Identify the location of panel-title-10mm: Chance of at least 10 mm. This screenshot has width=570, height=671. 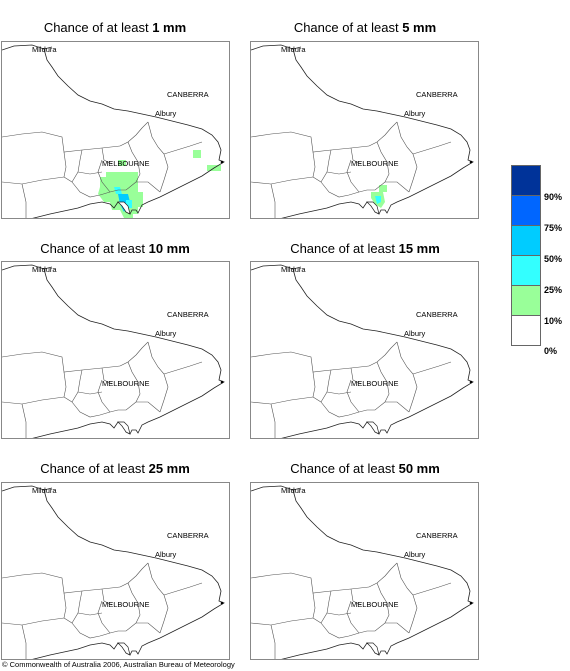
(115, 248).